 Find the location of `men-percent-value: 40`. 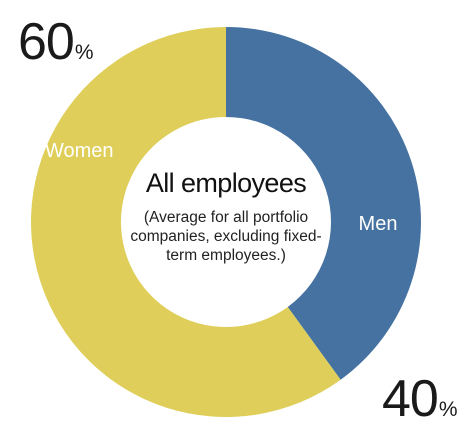

men-percent-value: 40 is located at coordinates (410, 399).